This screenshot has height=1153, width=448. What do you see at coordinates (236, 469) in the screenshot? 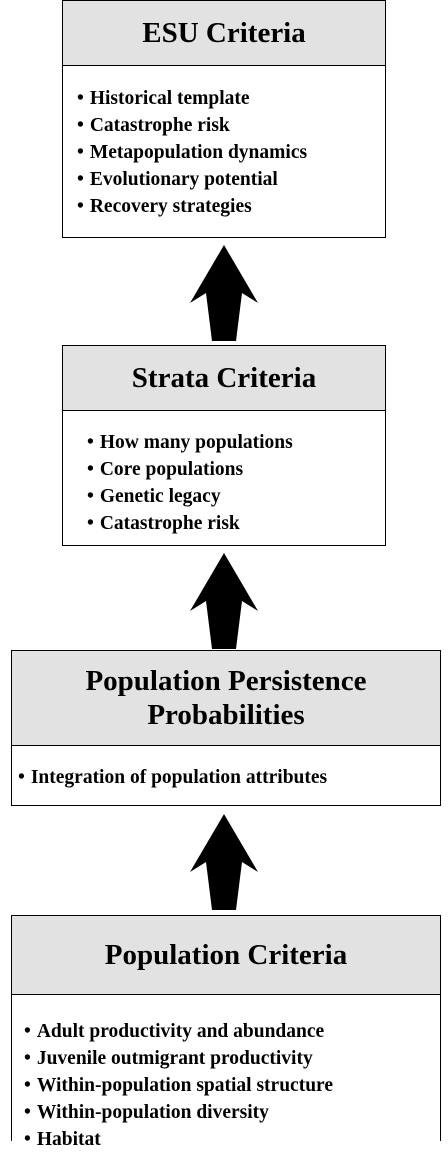
I see `list-item: Core populations` at bounding box center [236, 469].